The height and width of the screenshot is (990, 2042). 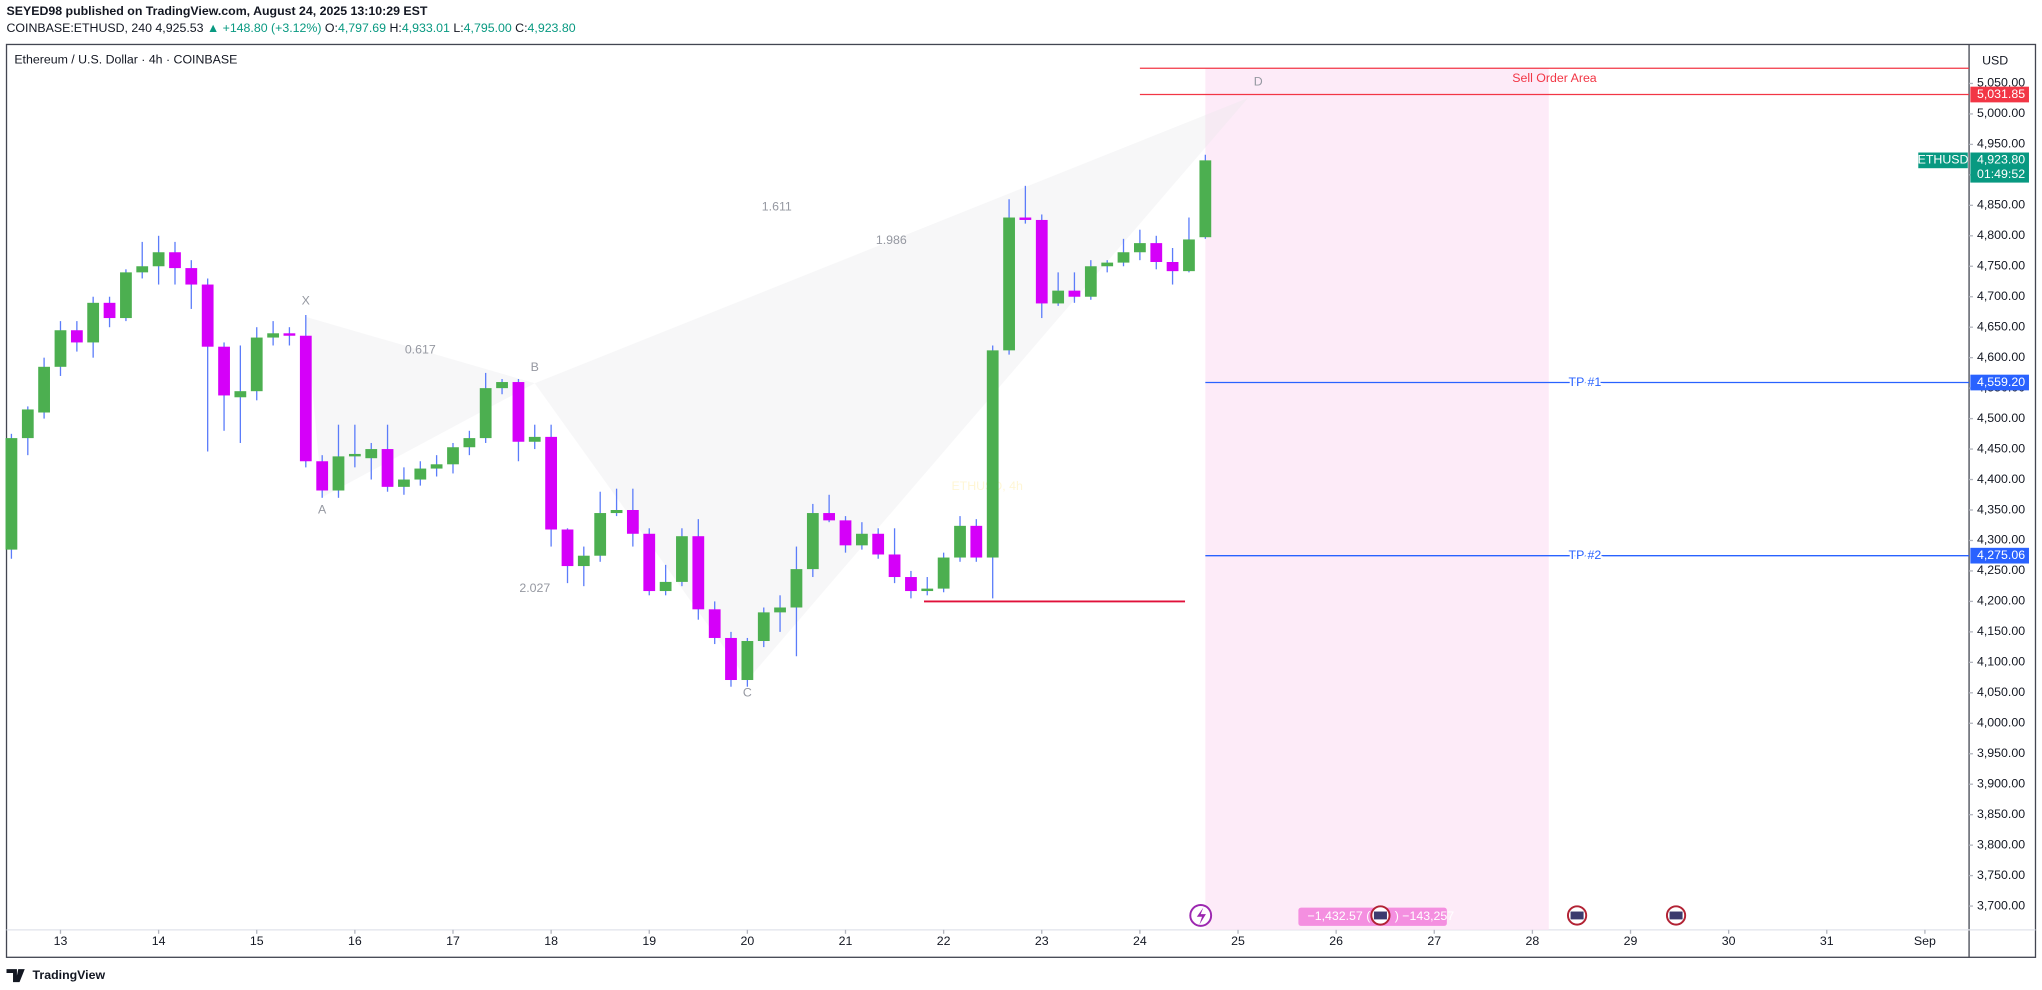 What do you see at coordinates (521, 28) in the screenshot?
I see `c-label: C:` at bounding box center [521, 28].